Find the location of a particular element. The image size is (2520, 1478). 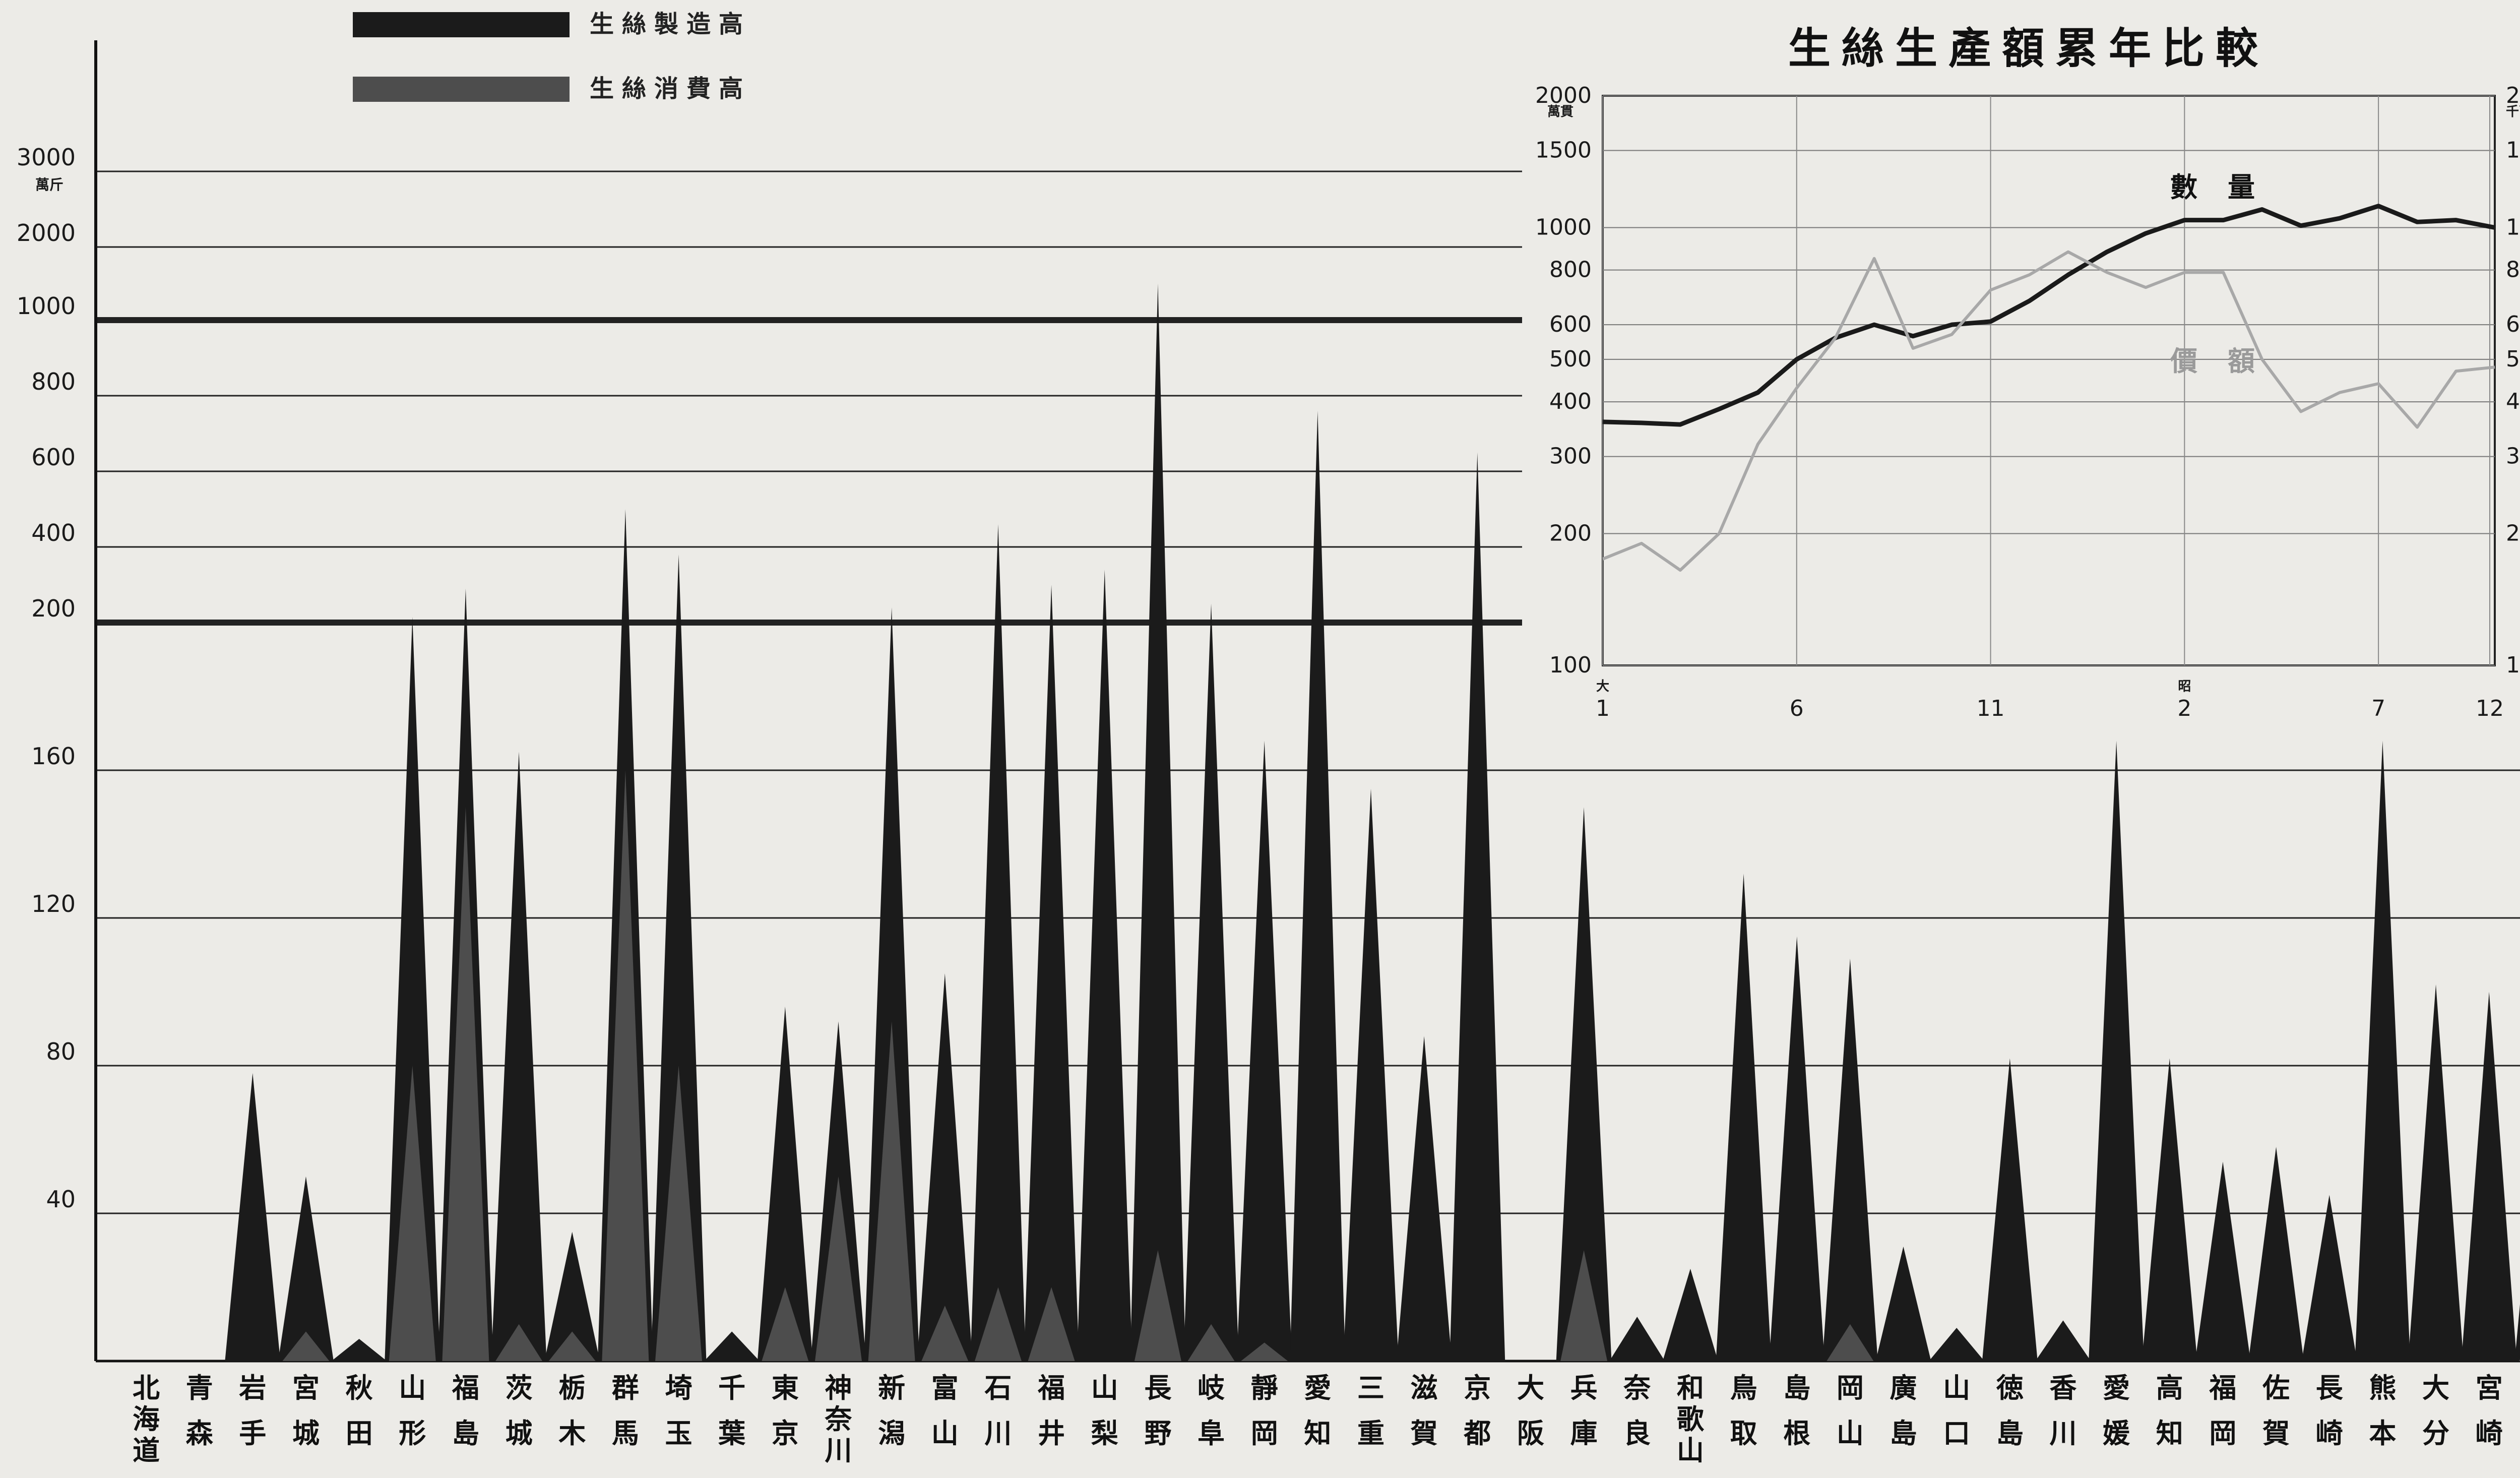

category-label: 木 is located at coordinates (572, 1433).